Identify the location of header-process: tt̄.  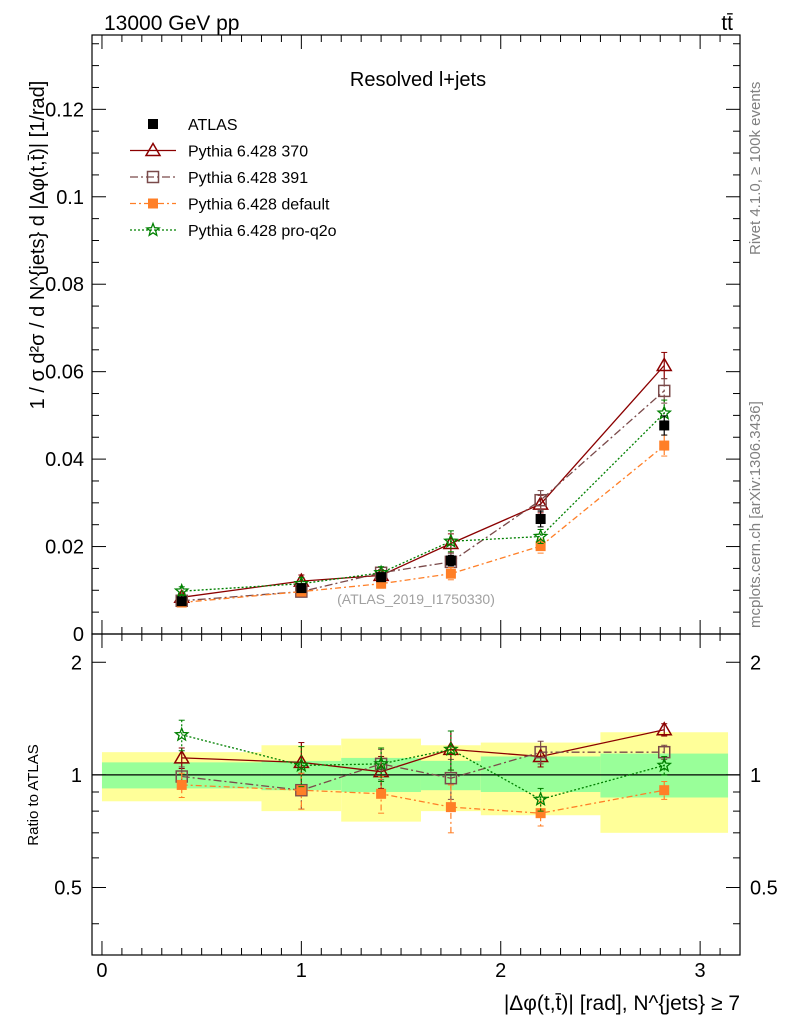
(727, 23).